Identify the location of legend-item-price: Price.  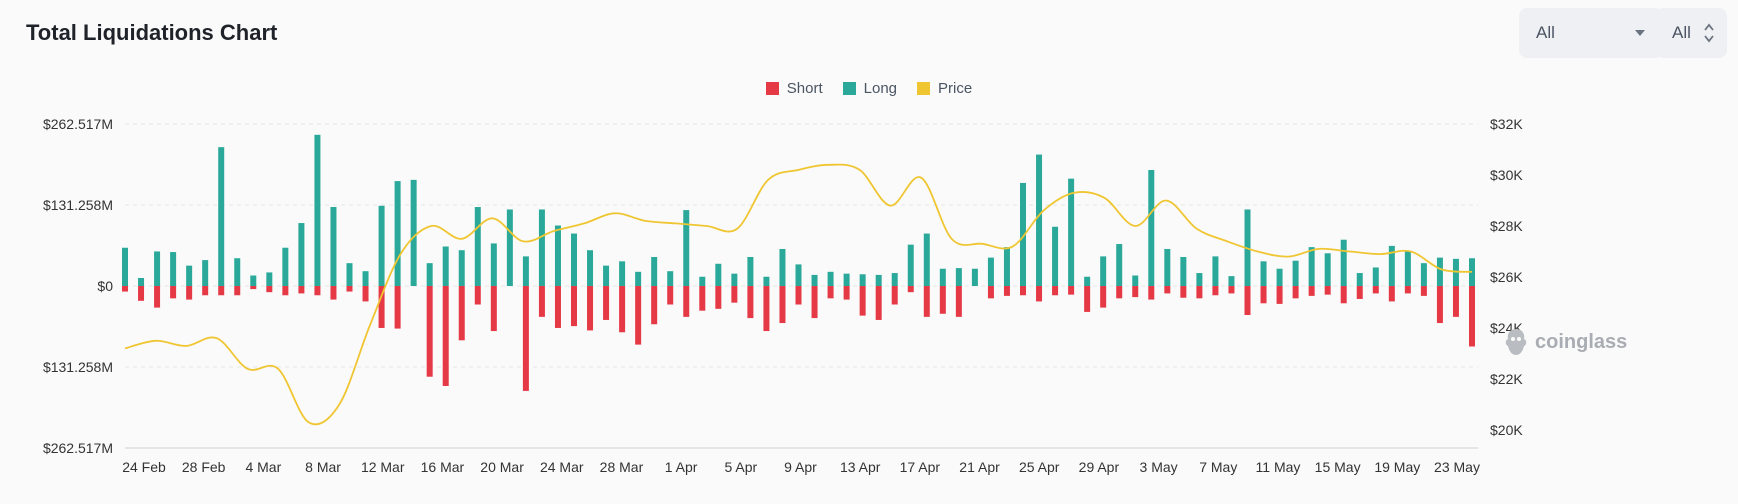
(944, 88).